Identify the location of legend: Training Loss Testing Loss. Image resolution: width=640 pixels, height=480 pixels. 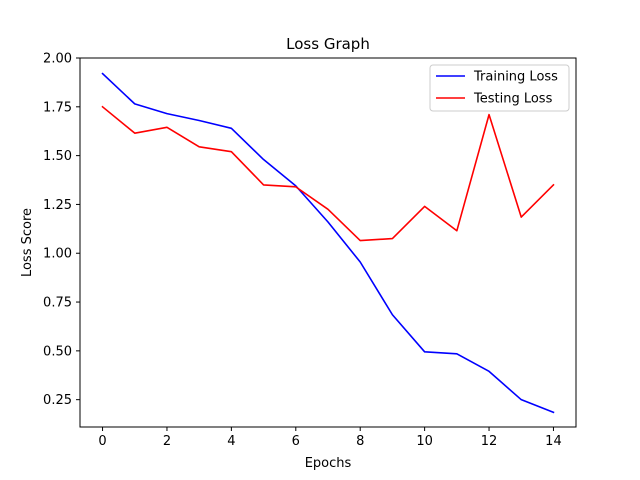
(499, 88).